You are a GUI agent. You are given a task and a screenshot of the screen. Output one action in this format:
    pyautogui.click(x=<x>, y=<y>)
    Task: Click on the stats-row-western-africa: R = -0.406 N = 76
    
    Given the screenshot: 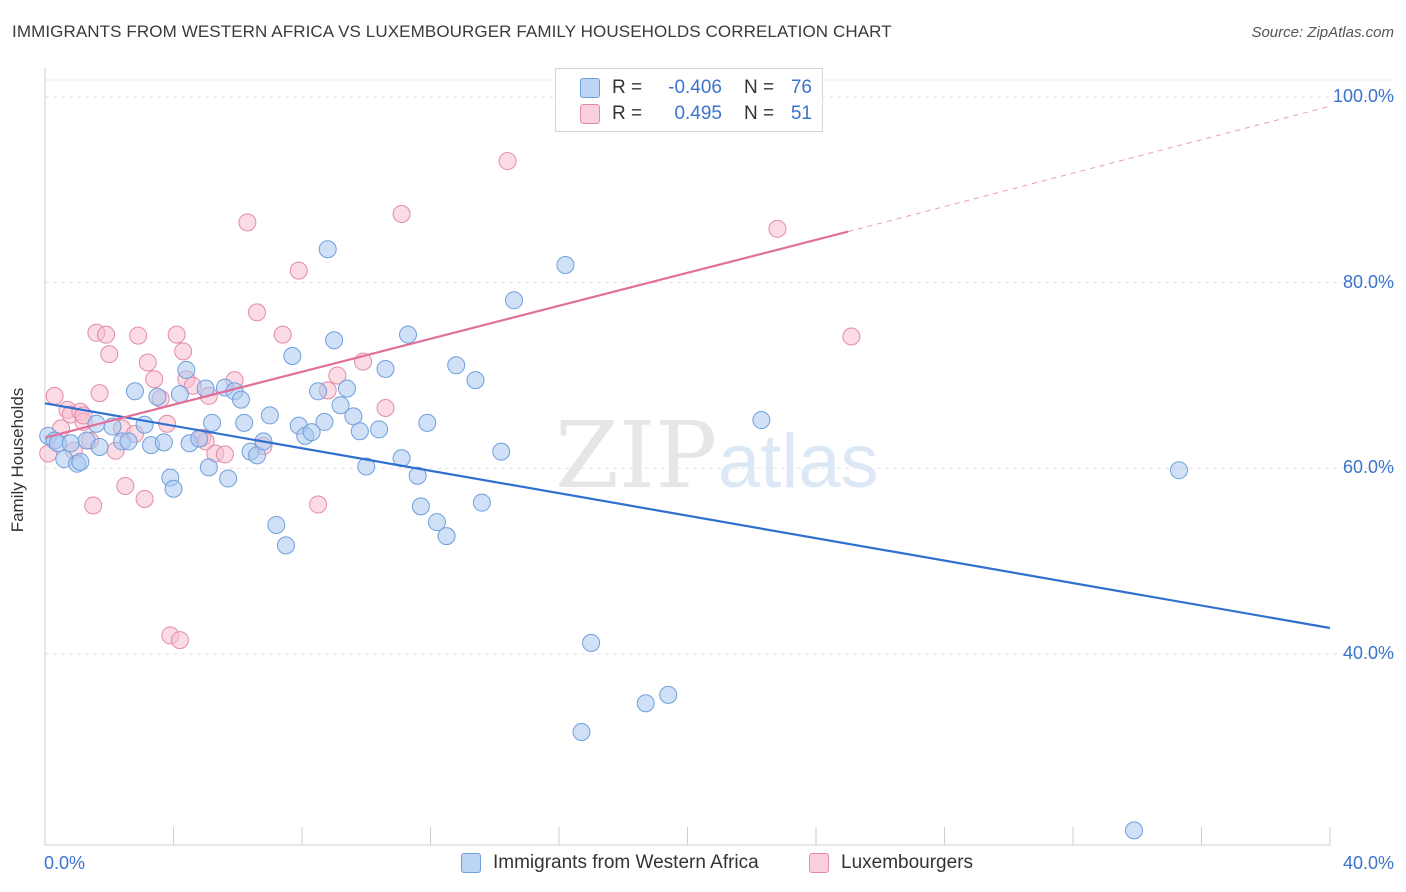 What is the action you would take?
    pyautogui.click(x=696, y=88)
    